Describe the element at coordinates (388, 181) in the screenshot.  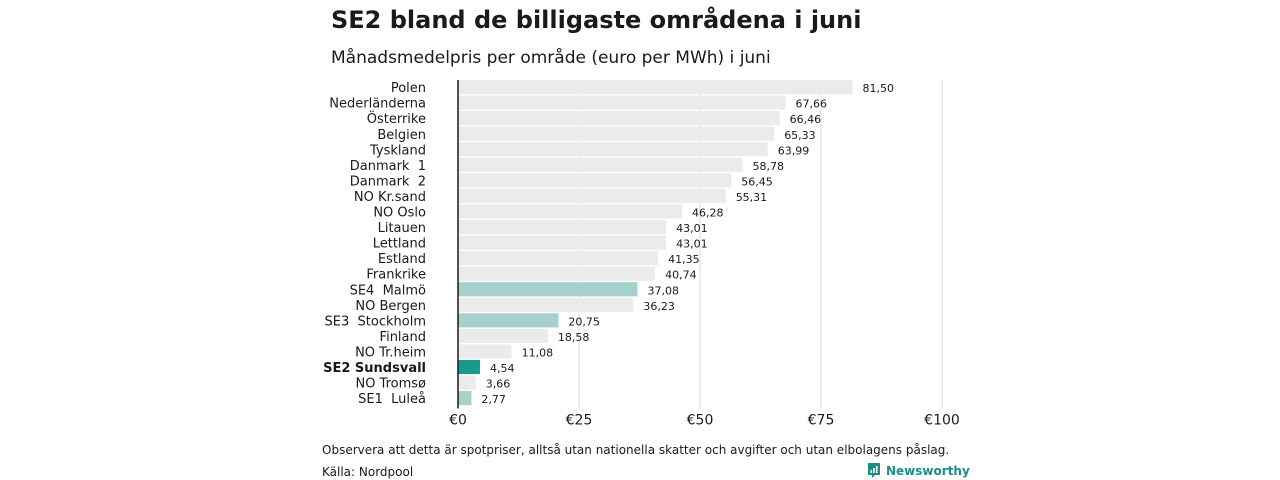
I see `category-label: Danmark 2` at that location.